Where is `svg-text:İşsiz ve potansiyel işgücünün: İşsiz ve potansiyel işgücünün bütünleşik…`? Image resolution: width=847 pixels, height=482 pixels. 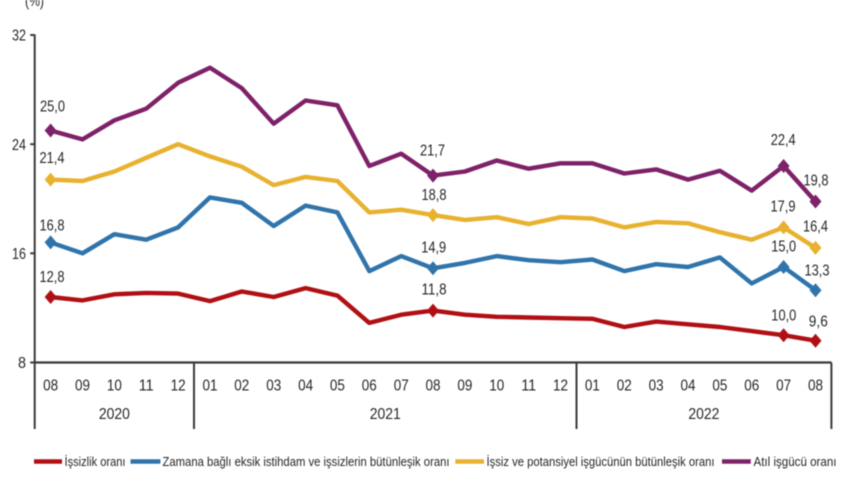 svg-text:İşsiz ve potansiyel işgücünün: İşsiz ve potansiyel işgücünün bütünleşik… is located at coordinates (601, 461).